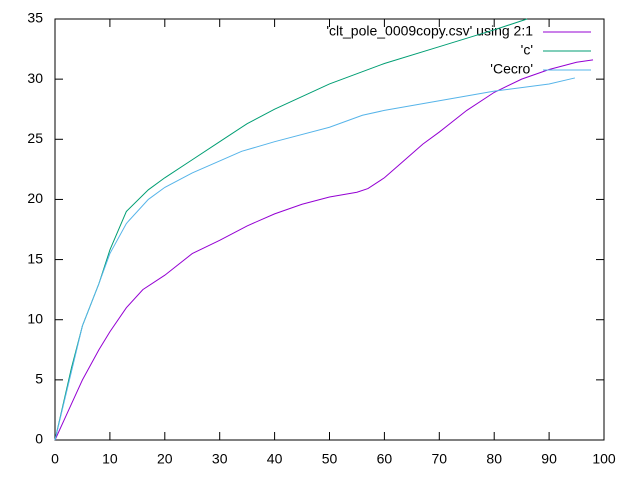 The width and height of the screenshot is (640, 480). What do you see at coordinates (330, 459) in the screenshot?
I see `x-tick-label: 50` at bounding box center [330, 459].